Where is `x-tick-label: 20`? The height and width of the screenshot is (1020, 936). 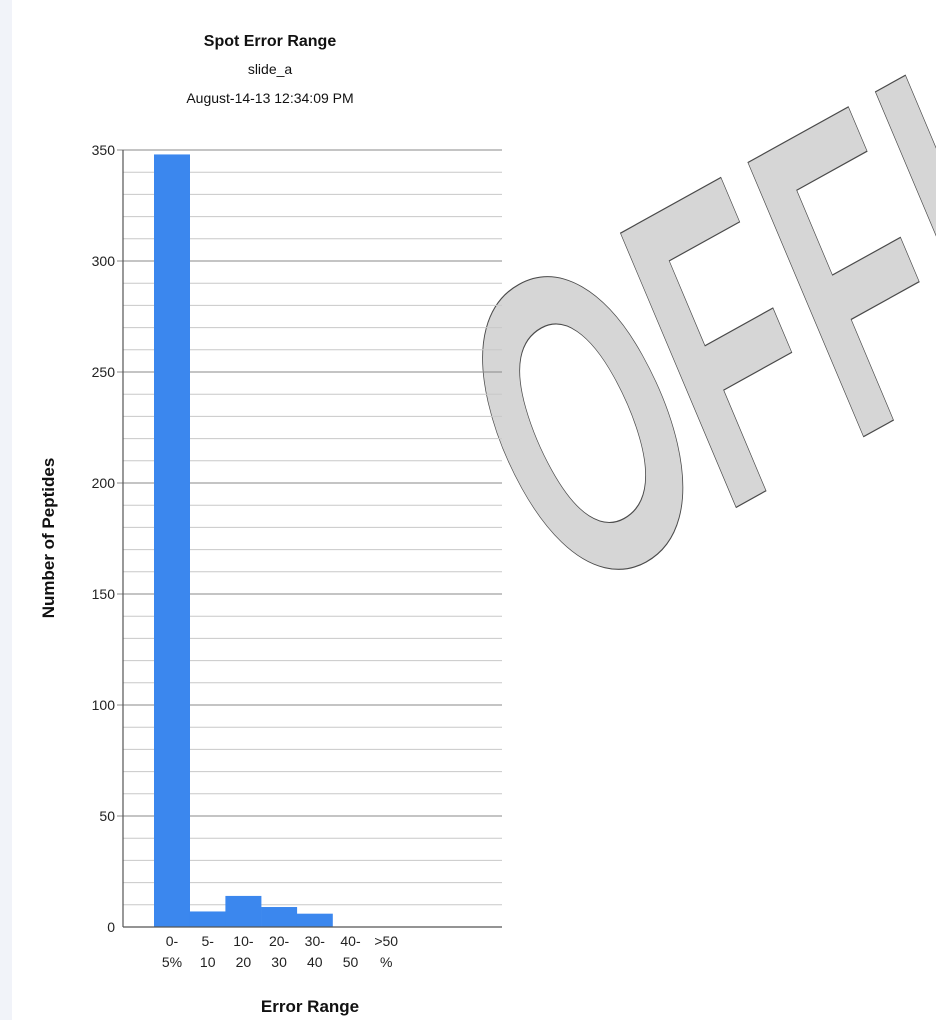
x-tick-label: 20 is located at coordinates (244, 962).